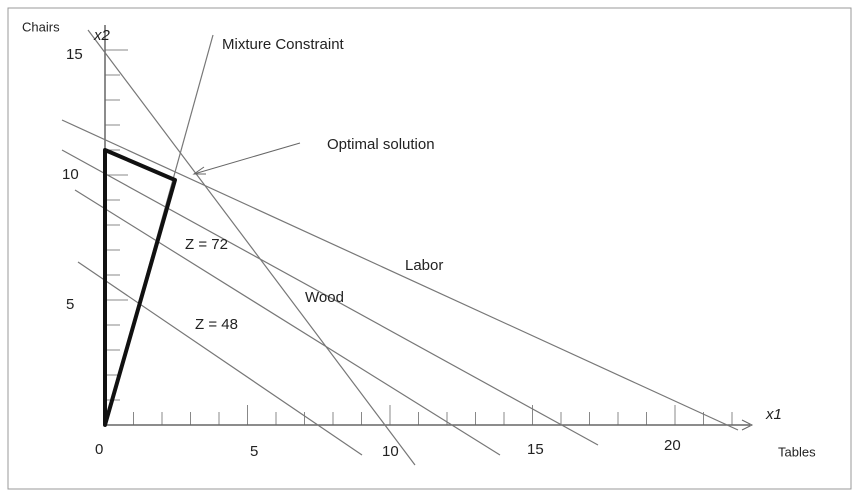 The image size is (860, 497). Describe the element at coordinates (747, 425) in the screenshot. I see `x-arrow` at that location.